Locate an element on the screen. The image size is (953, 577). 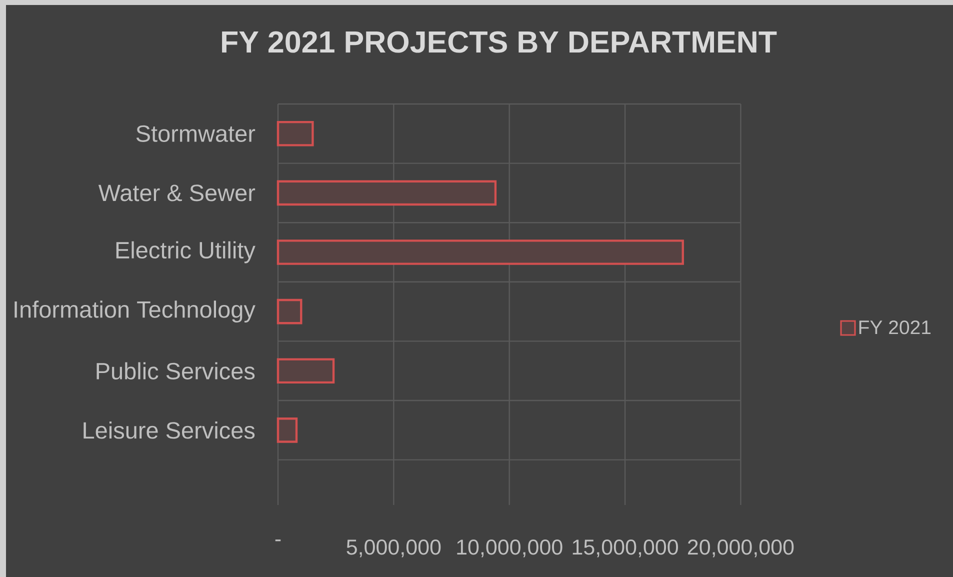
y-tick-label: Stormwater is located at coordinates (196, 133).